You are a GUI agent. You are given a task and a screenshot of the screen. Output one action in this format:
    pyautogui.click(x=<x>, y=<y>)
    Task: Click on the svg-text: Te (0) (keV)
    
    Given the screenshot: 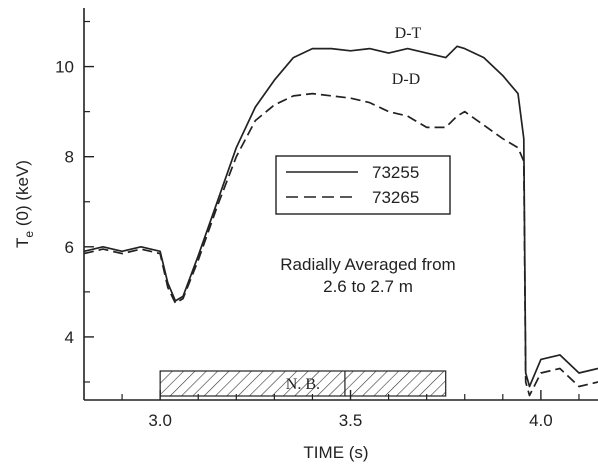 What is the action you would take?
    pyautogui.click(x=24, y=204)
    